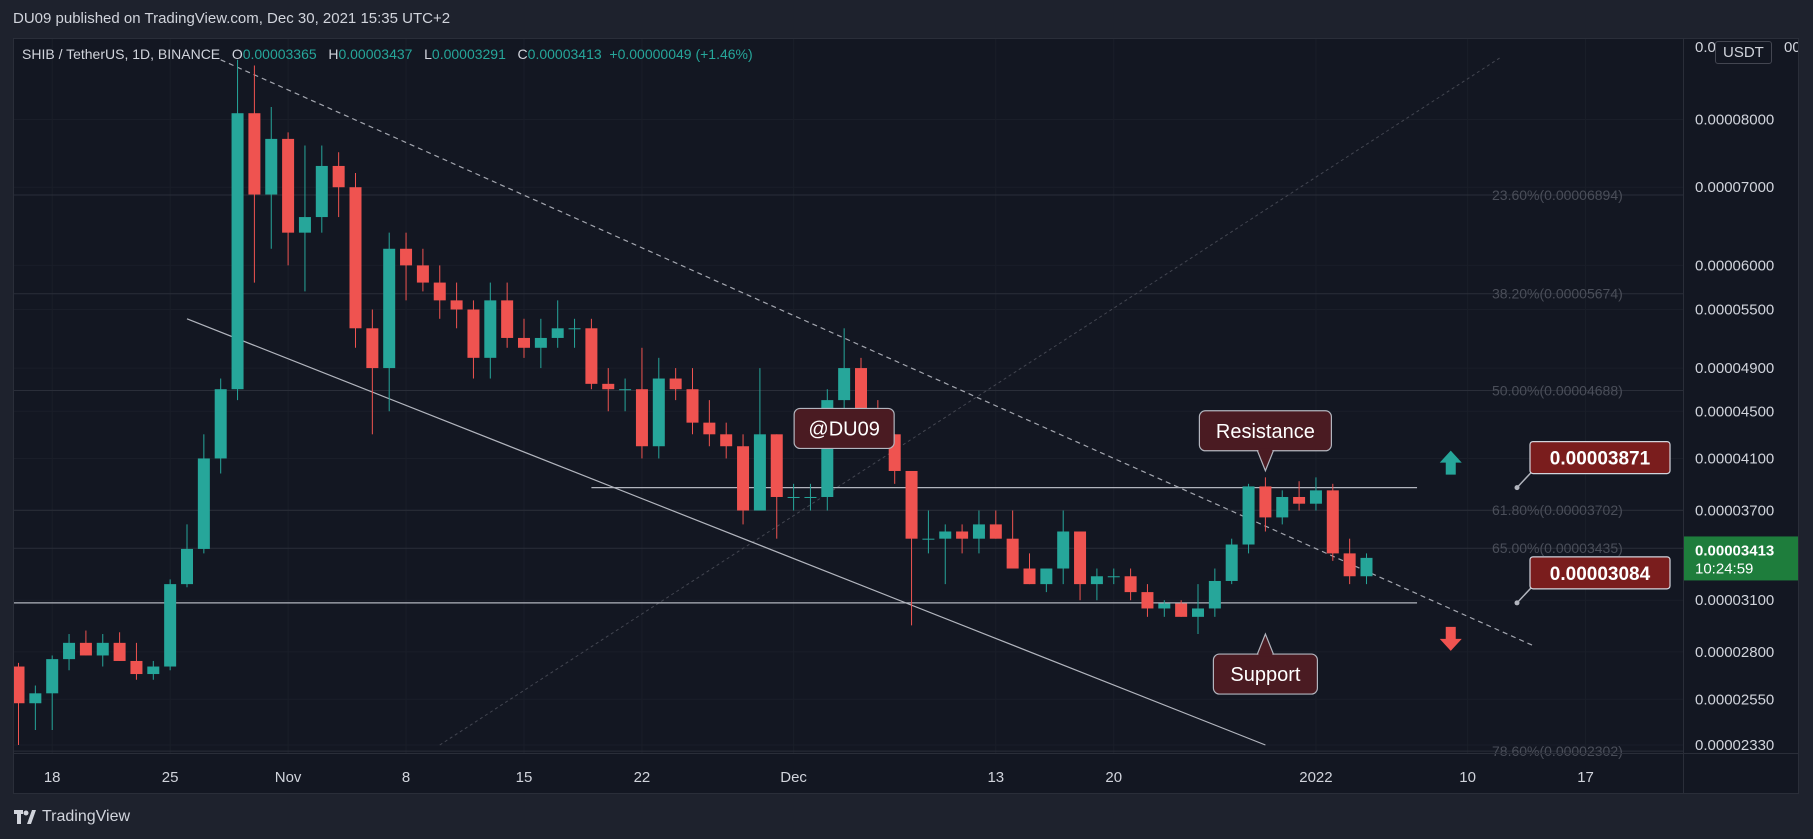  I want to click on callout-support: Support, so click(1265, 663).